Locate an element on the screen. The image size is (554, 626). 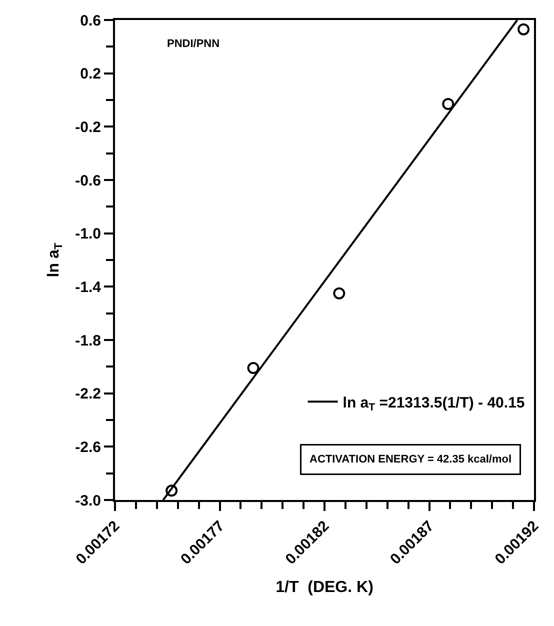
x-axis-title: 1/T (DEG. K) is located at coordinates (325, 587).